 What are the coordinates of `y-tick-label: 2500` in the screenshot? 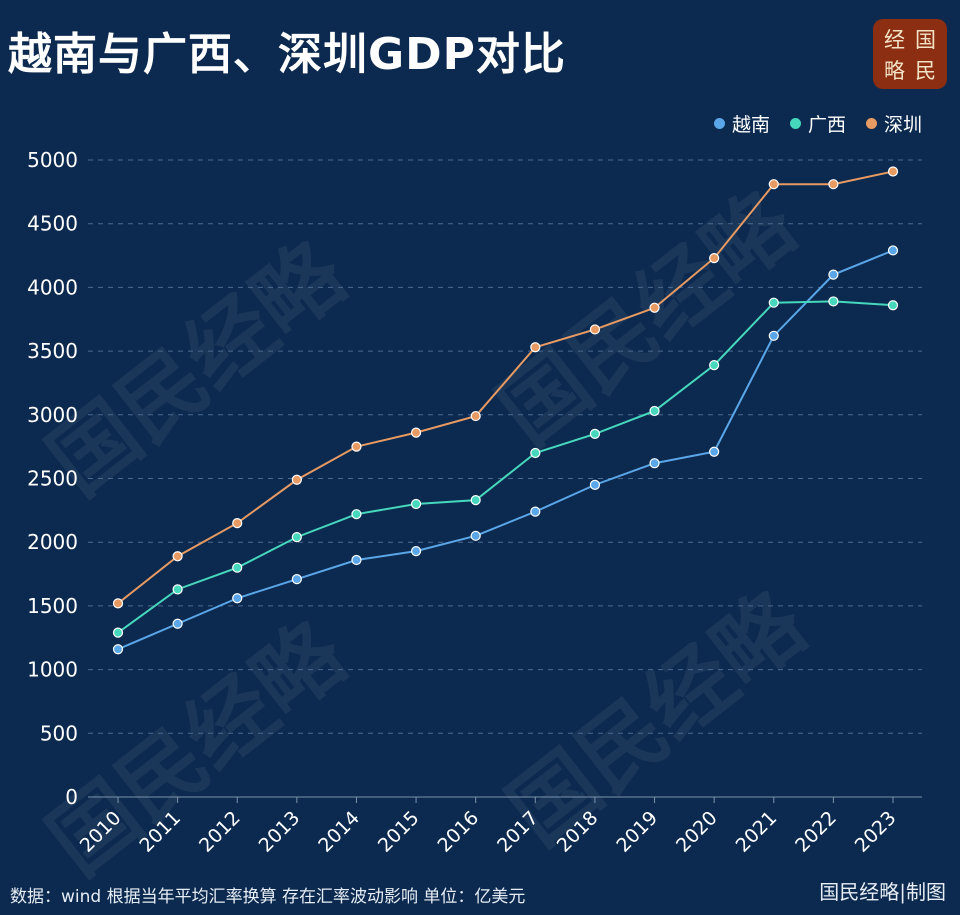 It's located at (52, 479).